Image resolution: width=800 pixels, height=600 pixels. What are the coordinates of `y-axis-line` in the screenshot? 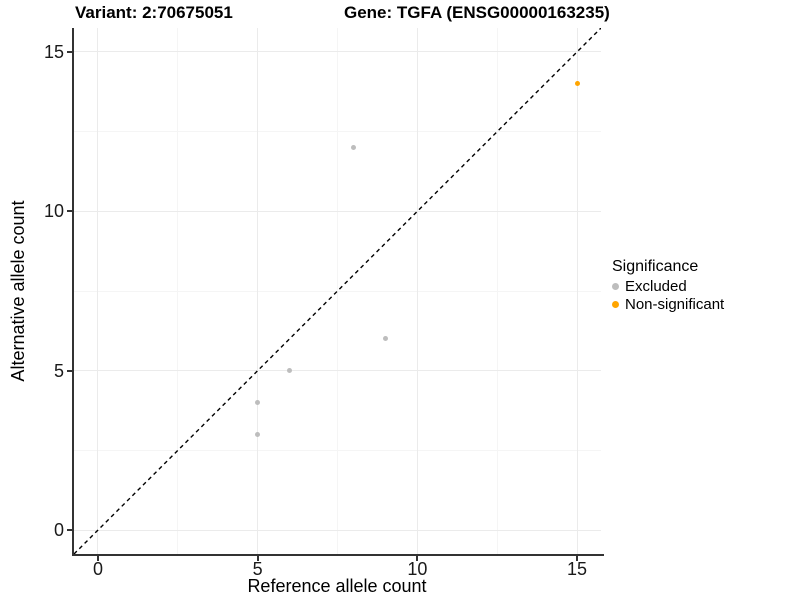 It's located at (73, 292).